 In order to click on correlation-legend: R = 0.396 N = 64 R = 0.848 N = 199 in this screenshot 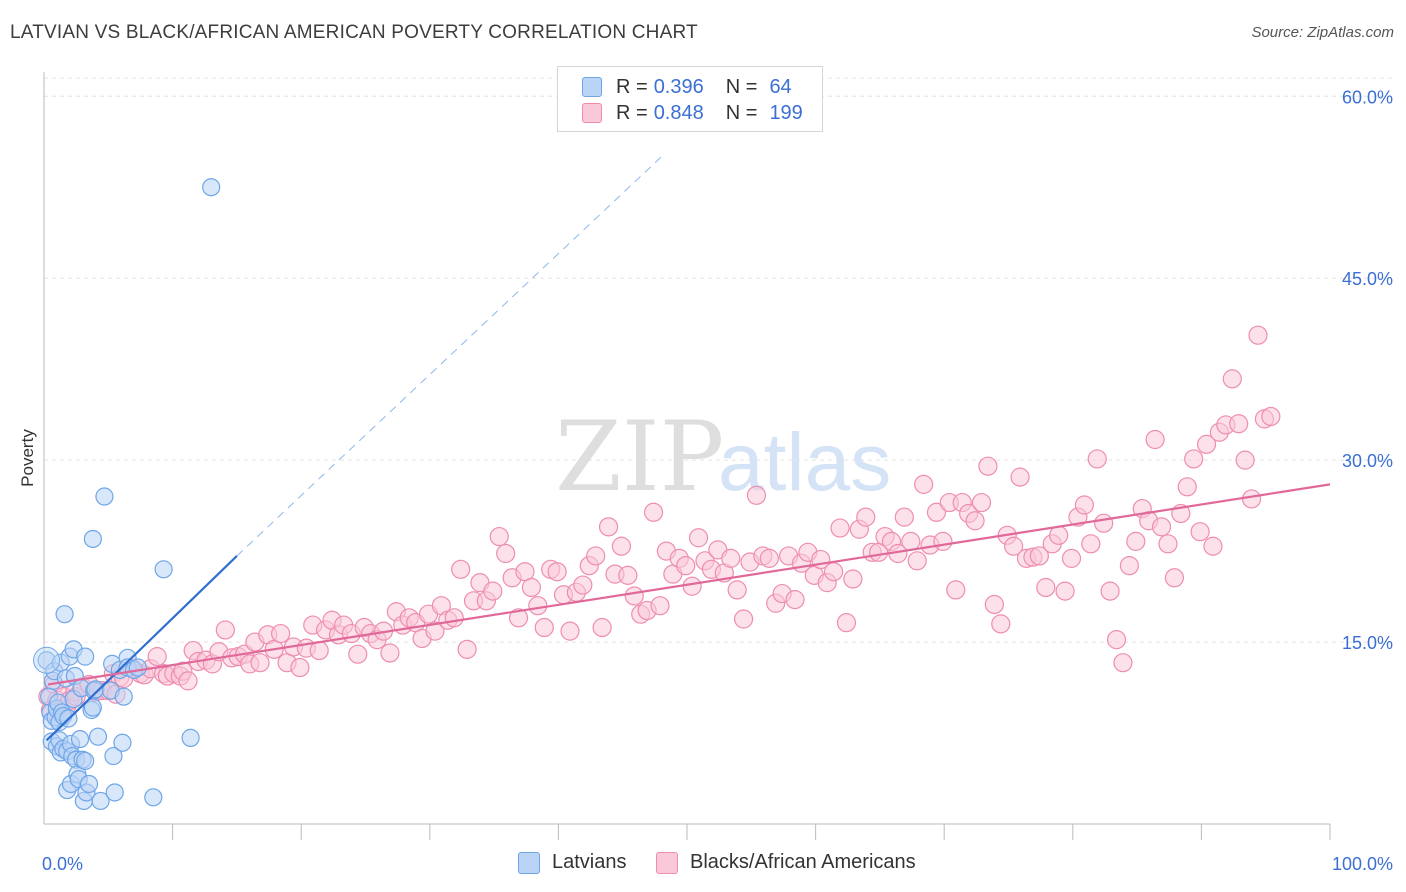, I will do `click(690, 99)`.